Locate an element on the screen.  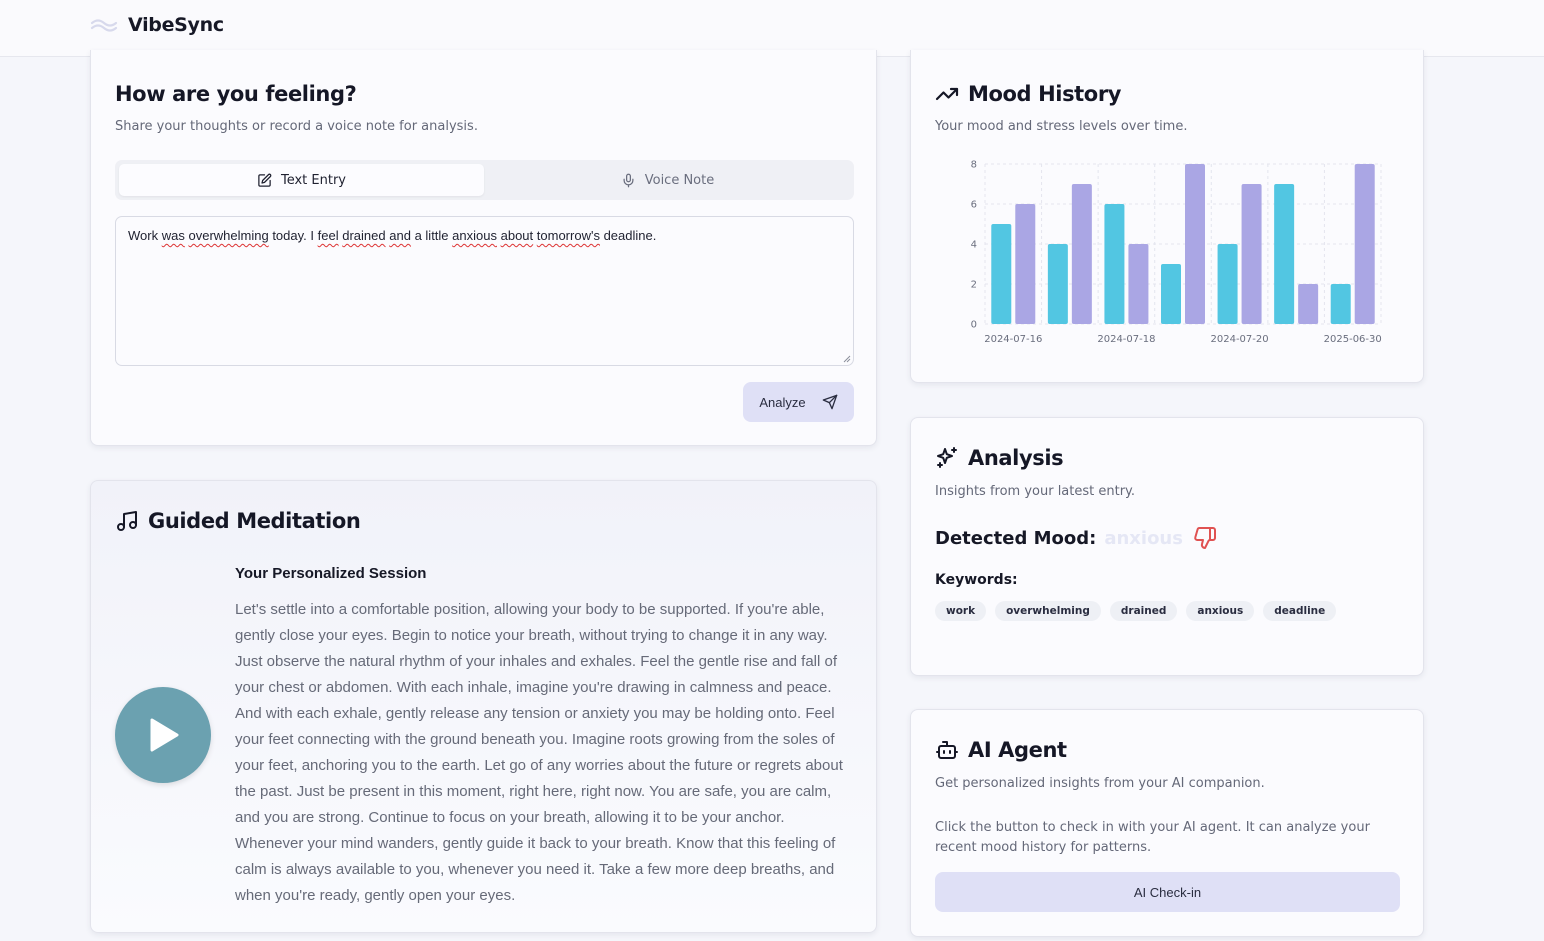
x-tick-label: 2024-07-20 is located at coordinates (1240, 339).